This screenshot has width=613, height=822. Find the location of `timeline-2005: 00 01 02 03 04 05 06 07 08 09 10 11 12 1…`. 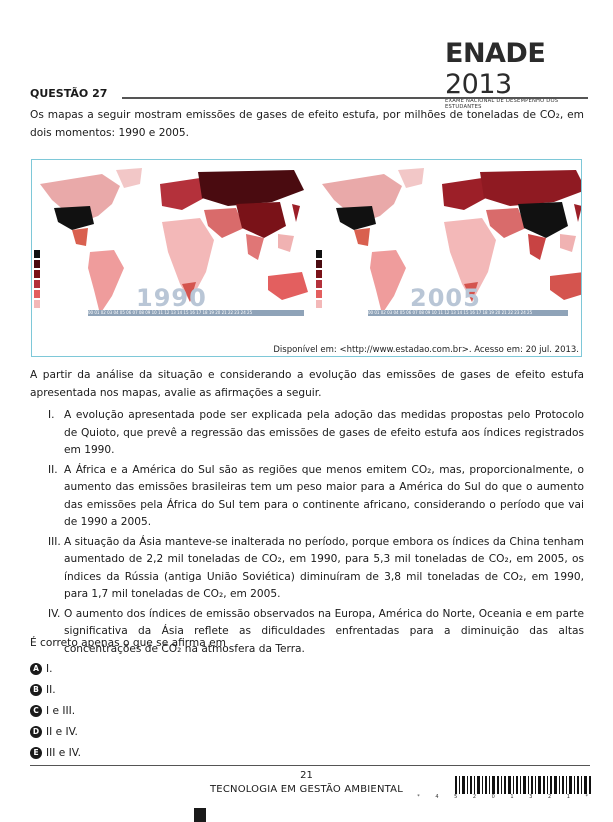

timeline-2005: 00 01 02 03 04 05 06 07 08 09 10 11 12 1… is located at coordinates (468, 313).